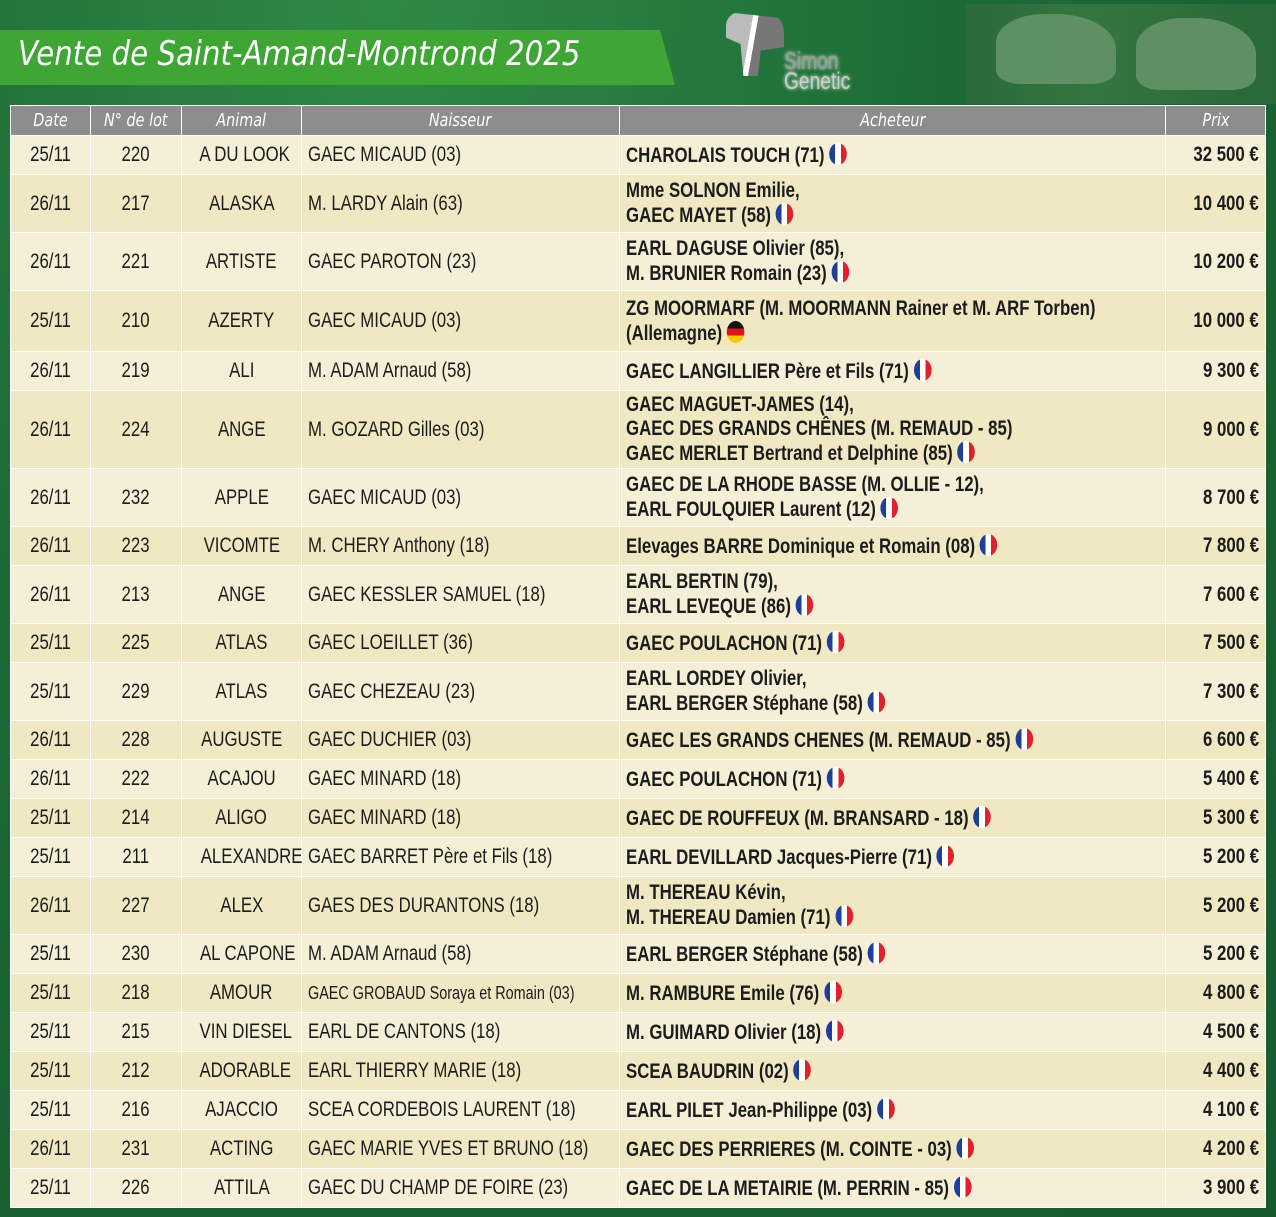 The width and height of the screenshot is (1276, 1217). Describe the element at coordinates (779, 371) in the screenshot. I see `acheteur-line: GAEC LANGILLIER Père et Fils (71)` at that location.